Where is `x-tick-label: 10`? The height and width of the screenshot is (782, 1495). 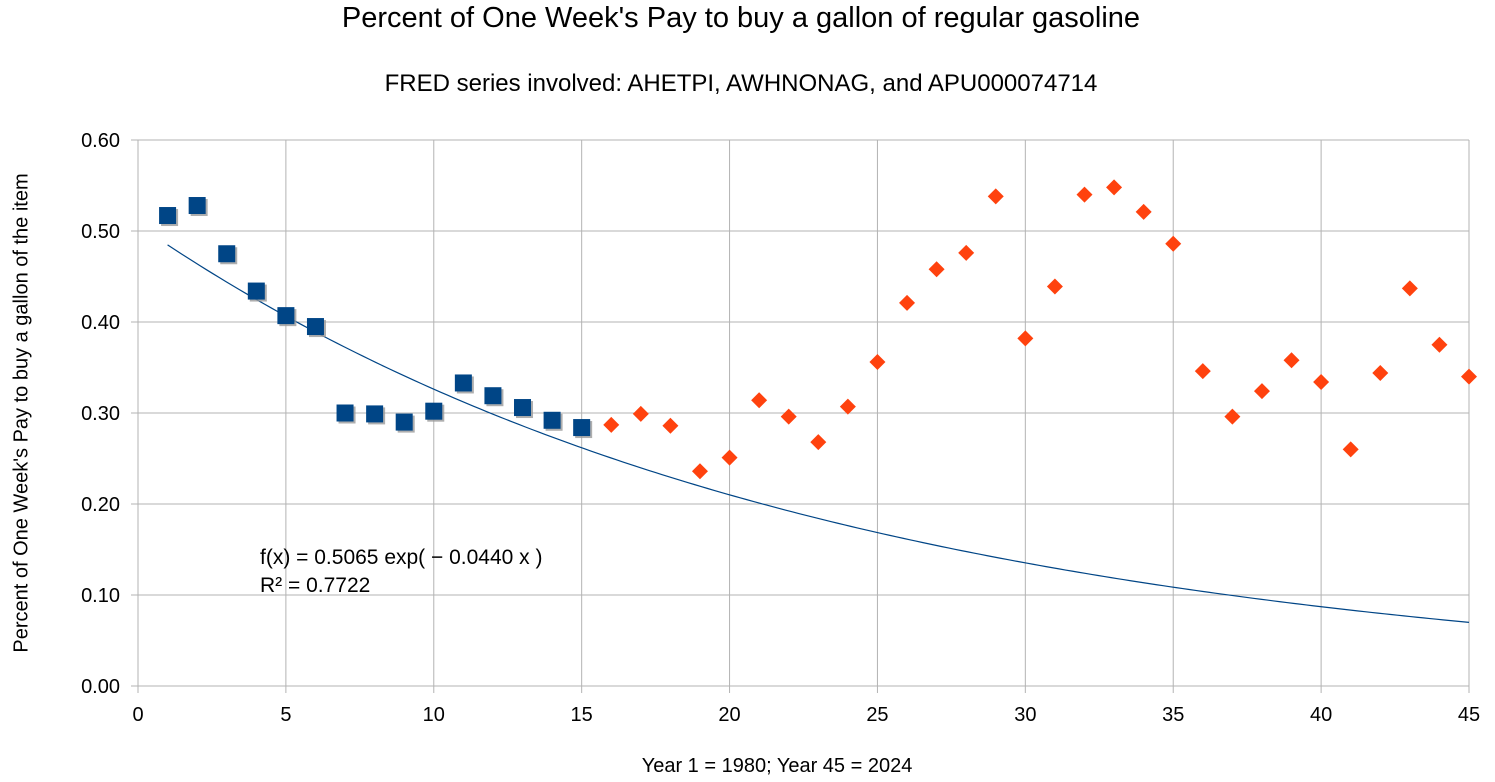
x-tick-label: 10 is located at coordinates (434, 715).